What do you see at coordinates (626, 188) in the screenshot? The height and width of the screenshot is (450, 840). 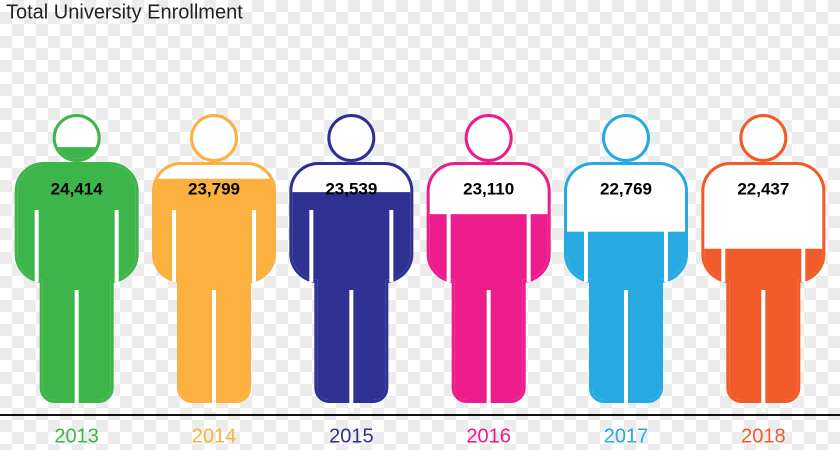 I see `value-label: 22,769` at bounding box center [626, 188].